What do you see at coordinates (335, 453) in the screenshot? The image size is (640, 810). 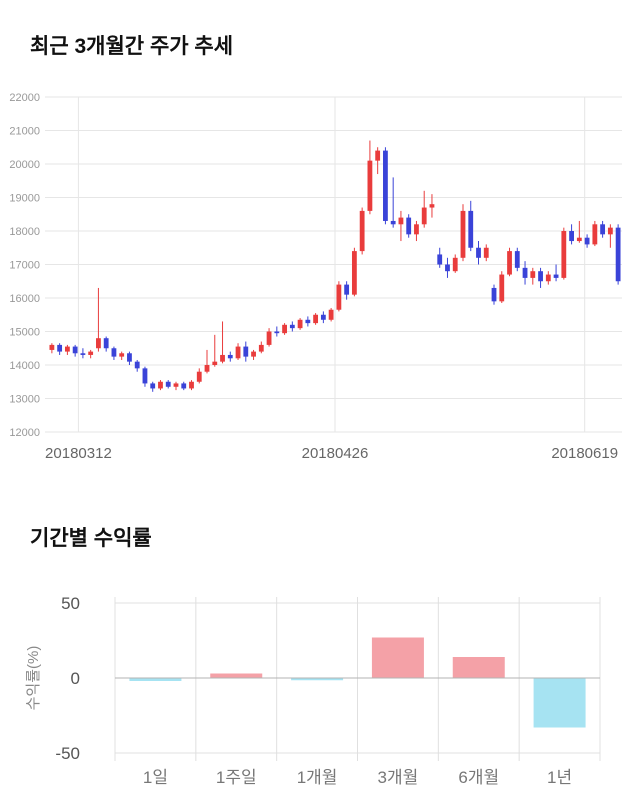 I see `svg-text: 20180426` at bounding box center [335, 453].